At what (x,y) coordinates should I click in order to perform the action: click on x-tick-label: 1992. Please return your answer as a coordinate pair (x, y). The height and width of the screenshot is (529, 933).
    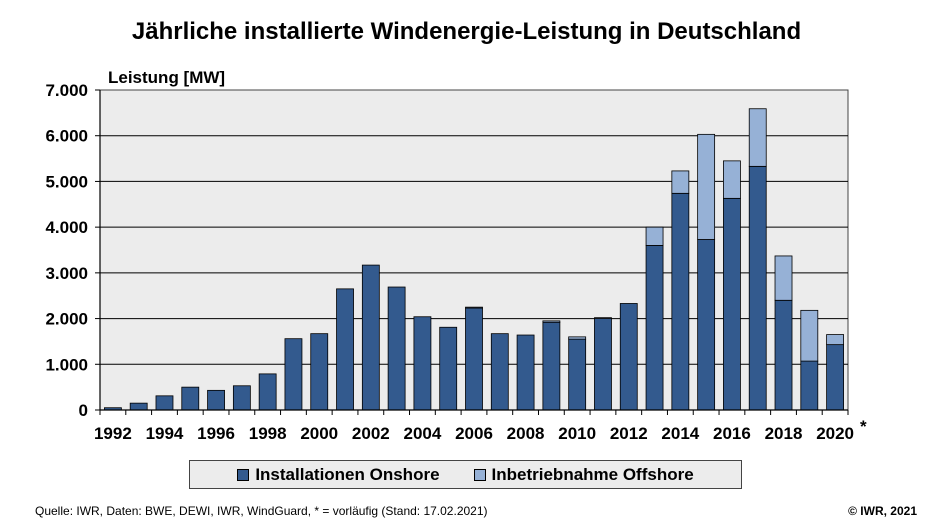
    Looking at the image, I should click on (113, 433).